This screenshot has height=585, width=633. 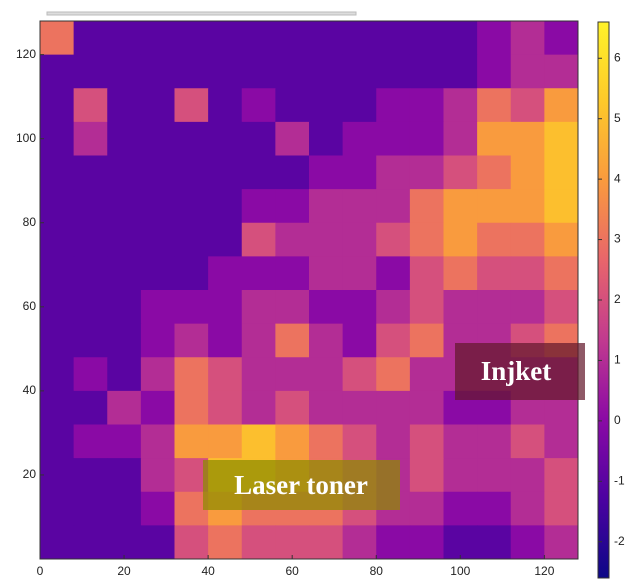 I want to click on colorbar-tick-label: 3, so click(x=617, y=239).